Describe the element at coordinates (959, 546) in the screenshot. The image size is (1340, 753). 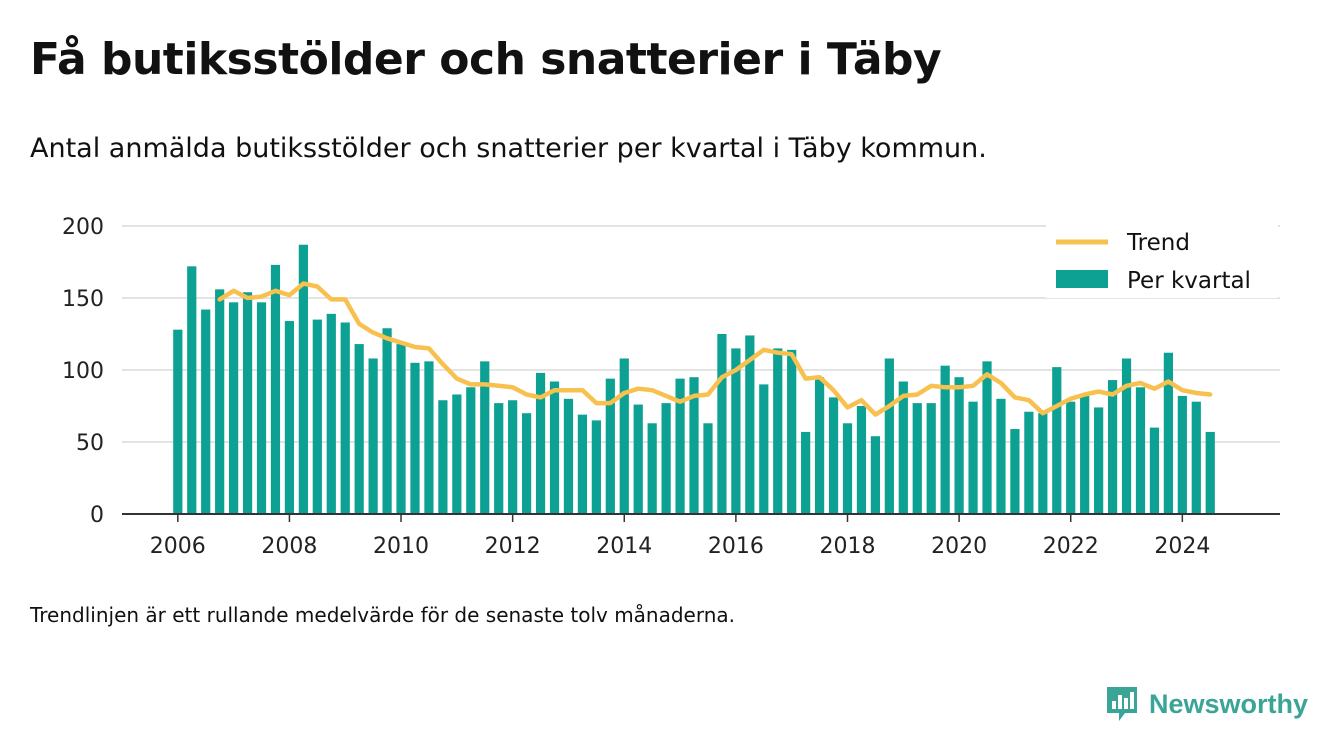
I see `x-tick-label: 2020` at that location.